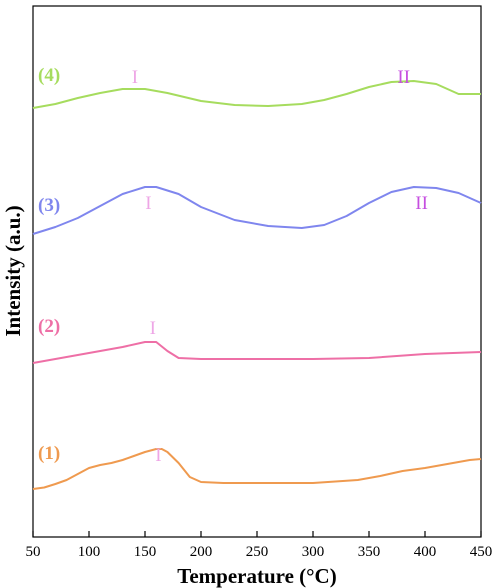 The width and height of the screenshot is (496, 588). Describe the element at coordinates (403, 77) in the screenshot. I see `peak-label-6: II` at that location.